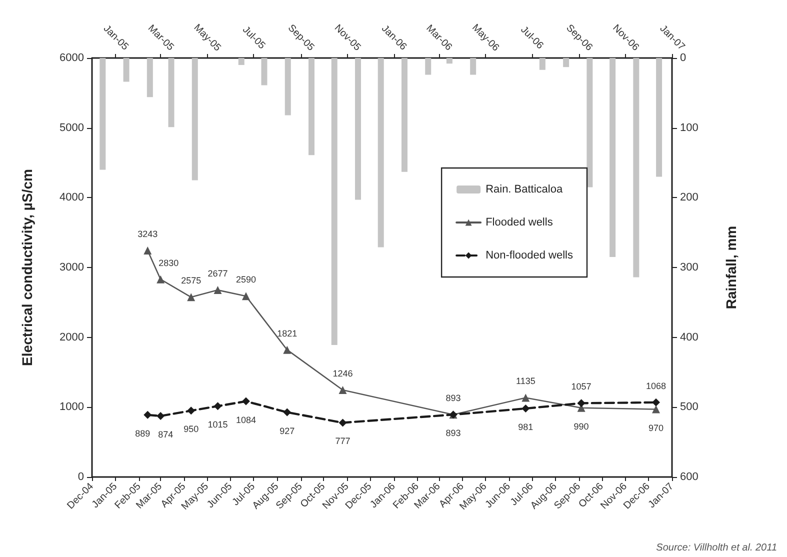 The width and height of the screenshot is (787, 557). I want to click on y-tick-label: 6000, so click(72, 58).